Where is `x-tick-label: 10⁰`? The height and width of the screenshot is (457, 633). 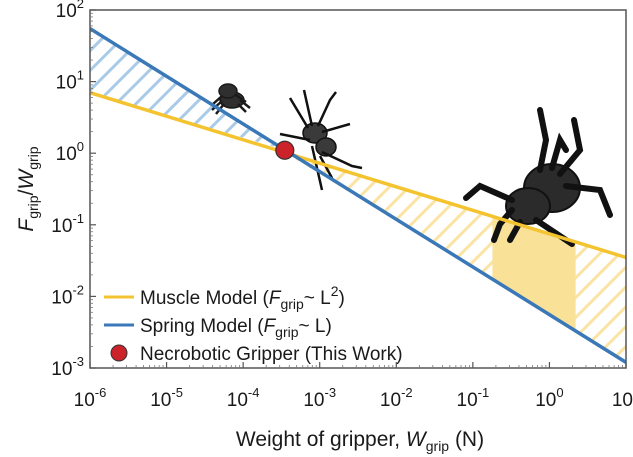
x-tick-label: 10⁰ is located at coordinates (549, 398).